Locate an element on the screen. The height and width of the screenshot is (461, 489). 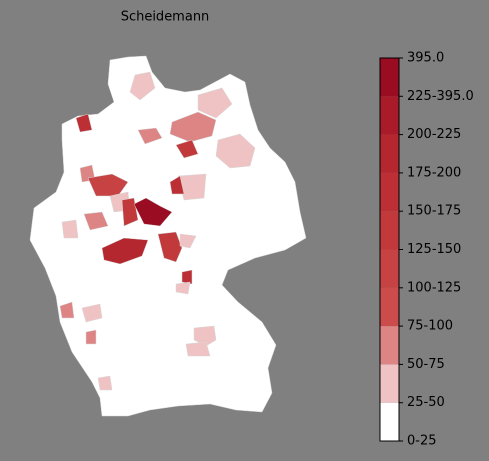
colorbar-tick-label: 395.0 is located at coordinates (425, 58).